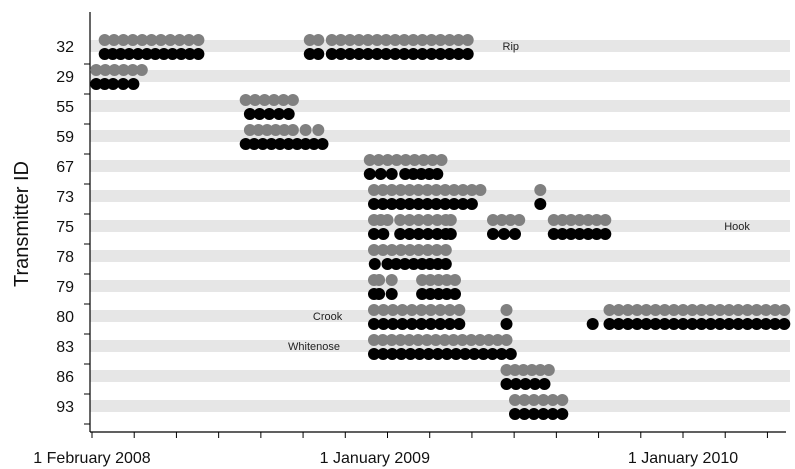  I want to click on y-tick-label: 75, so click(65, 227).